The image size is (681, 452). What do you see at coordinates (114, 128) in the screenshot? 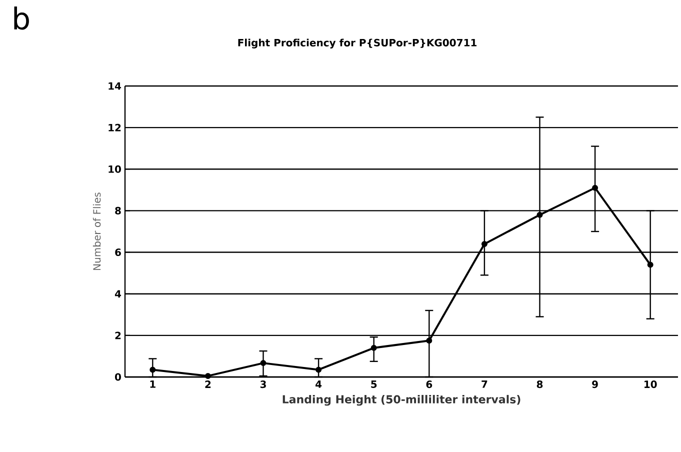
I see `y-tick-label: 12` at bounding box center [114, 128].